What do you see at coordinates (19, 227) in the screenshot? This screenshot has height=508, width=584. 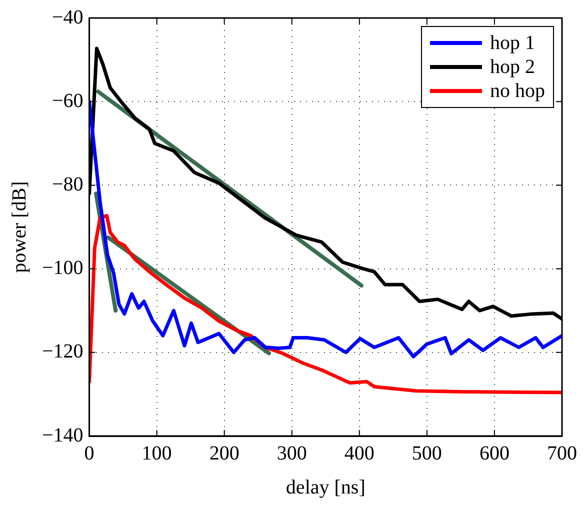 I see `y-axis-title: power [dB]` at bounding box center [19, 227].